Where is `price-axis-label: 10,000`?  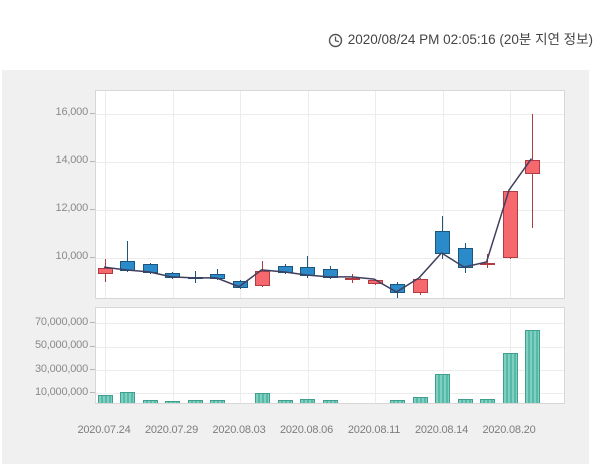 price-axis-label: 10,000 is located at coordinates (72, 256).